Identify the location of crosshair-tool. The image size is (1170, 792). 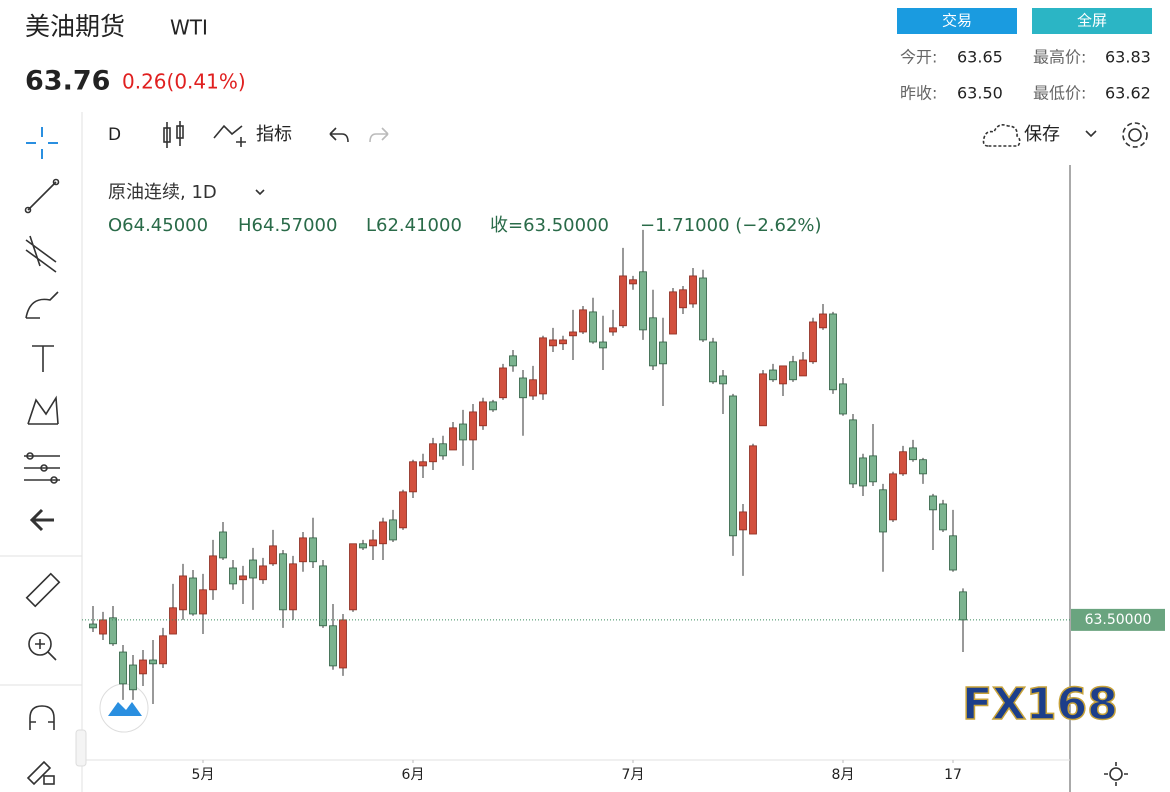
(42, 143).